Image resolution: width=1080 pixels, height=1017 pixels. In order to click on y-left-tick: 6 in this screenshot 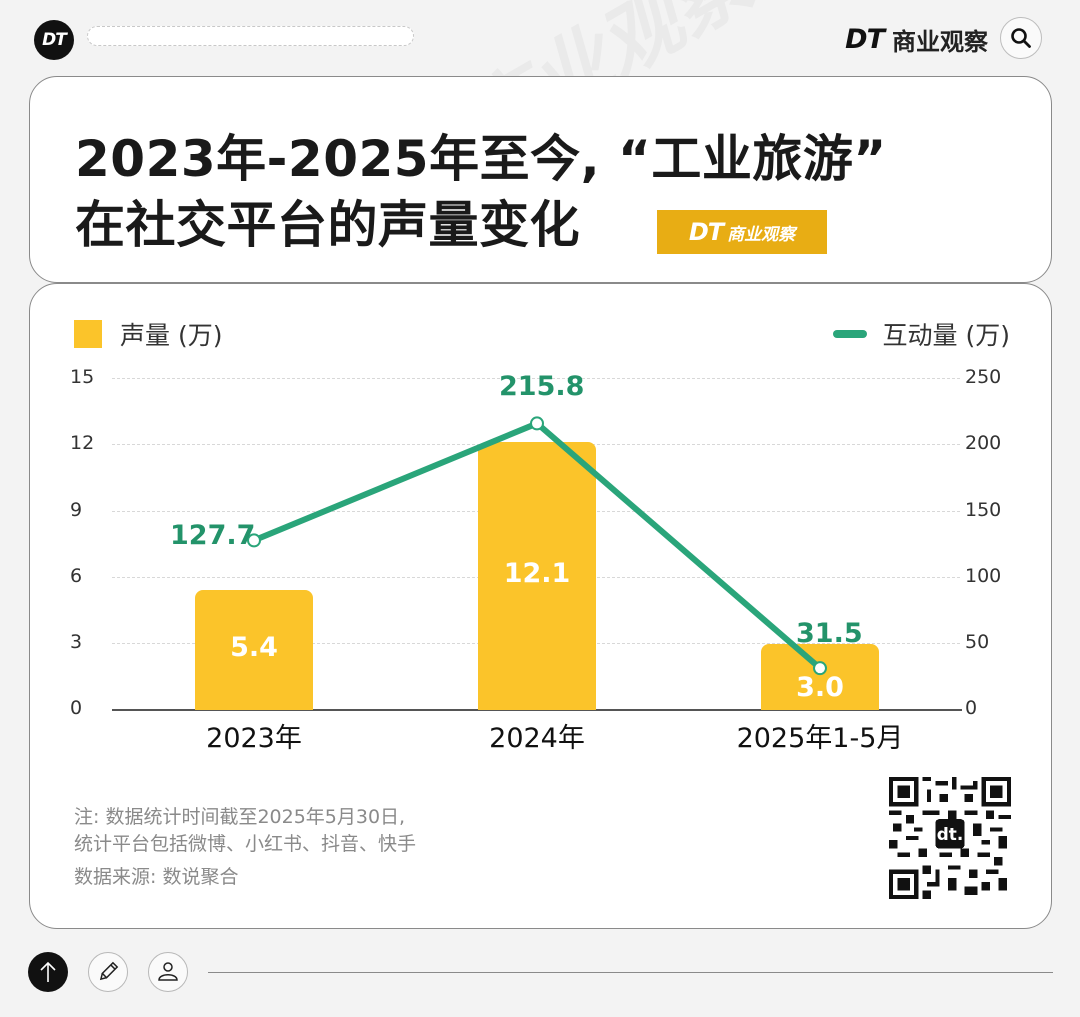, I will do `click(76, 576)`.